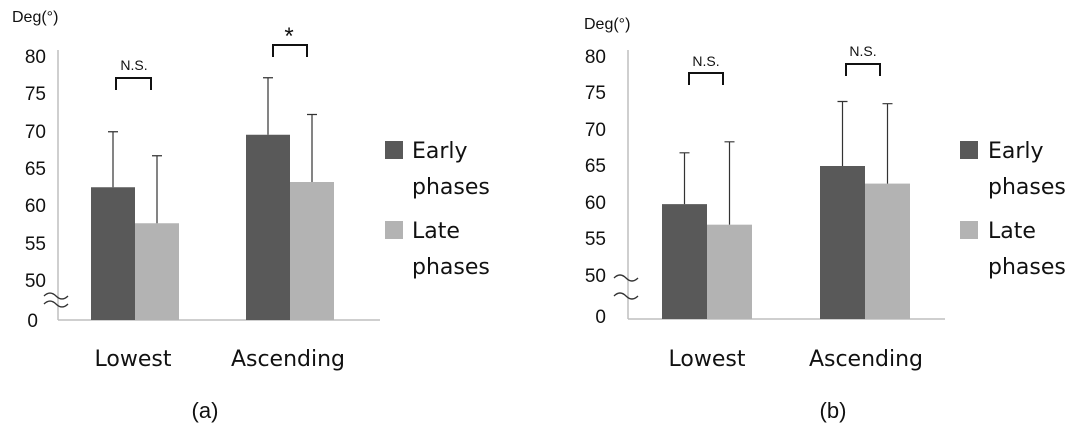 This screenshot has width=1079, height=432. I want to click on legend-a-early-line1: Early, so click(440, 151).